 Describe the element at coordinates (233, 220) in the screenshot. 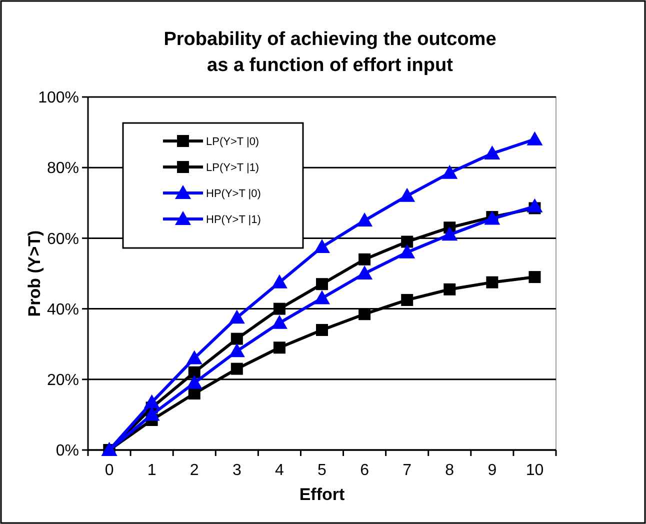

I see `legend-label: HP(Y>T |1)` at that location.